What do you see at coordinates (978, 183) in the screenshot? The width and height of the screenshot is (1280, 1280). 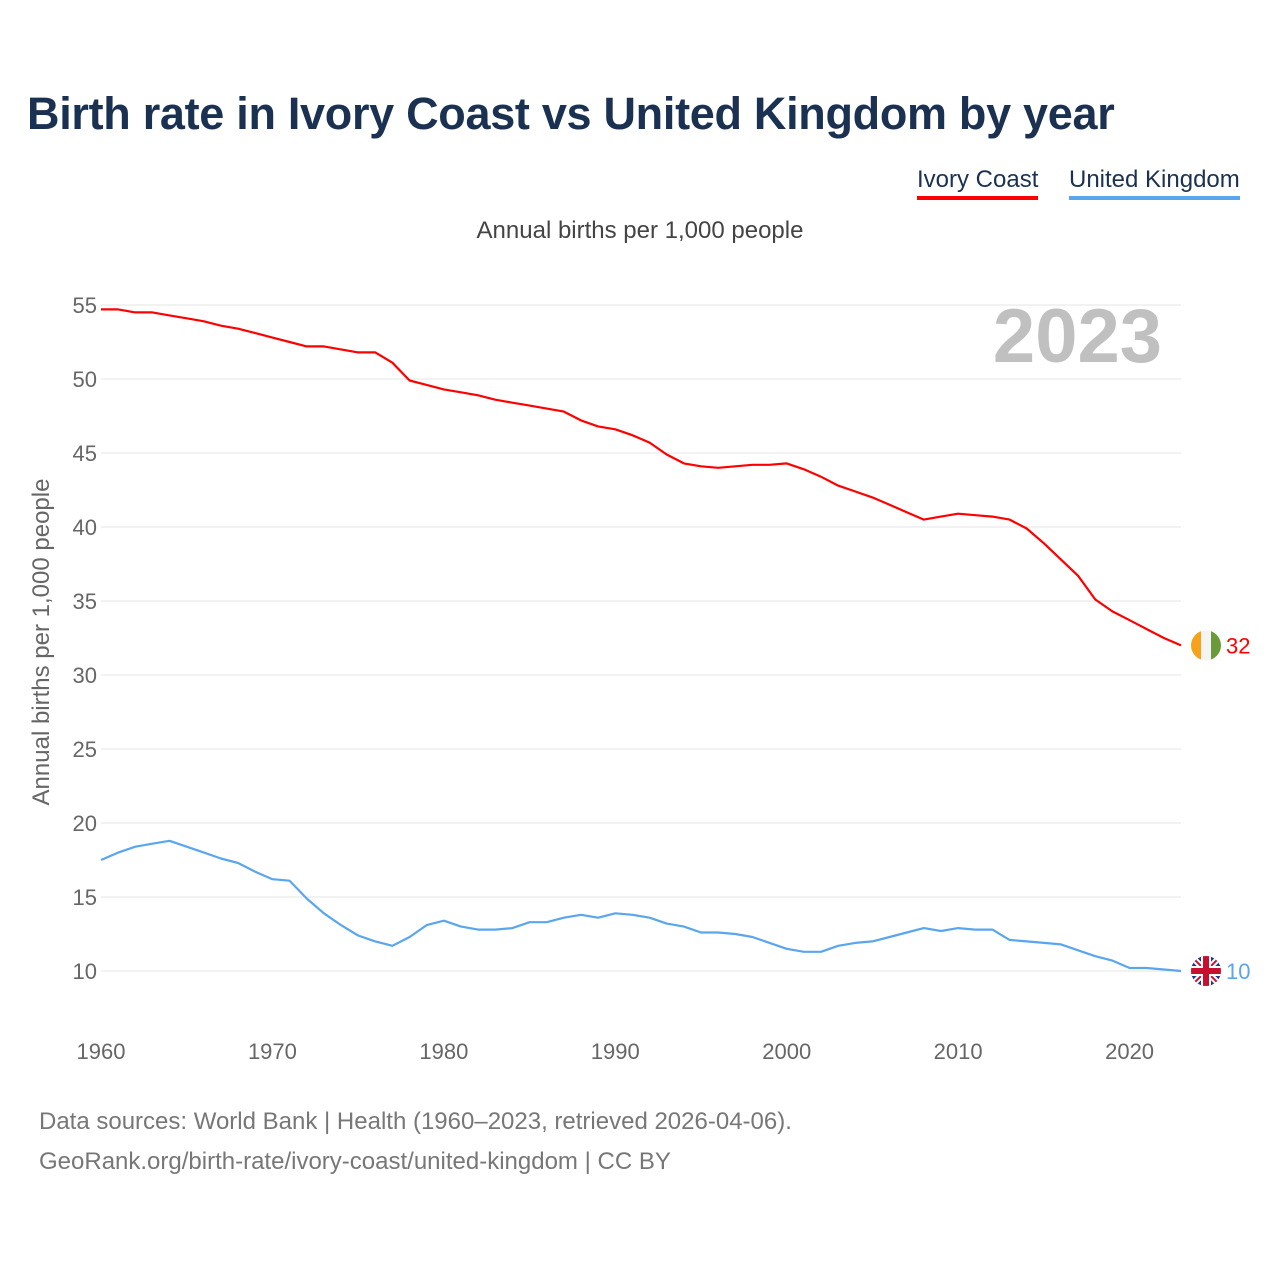 I see `legend-ivory-coast: Ivory Coast` at bounding box center [978, 183].